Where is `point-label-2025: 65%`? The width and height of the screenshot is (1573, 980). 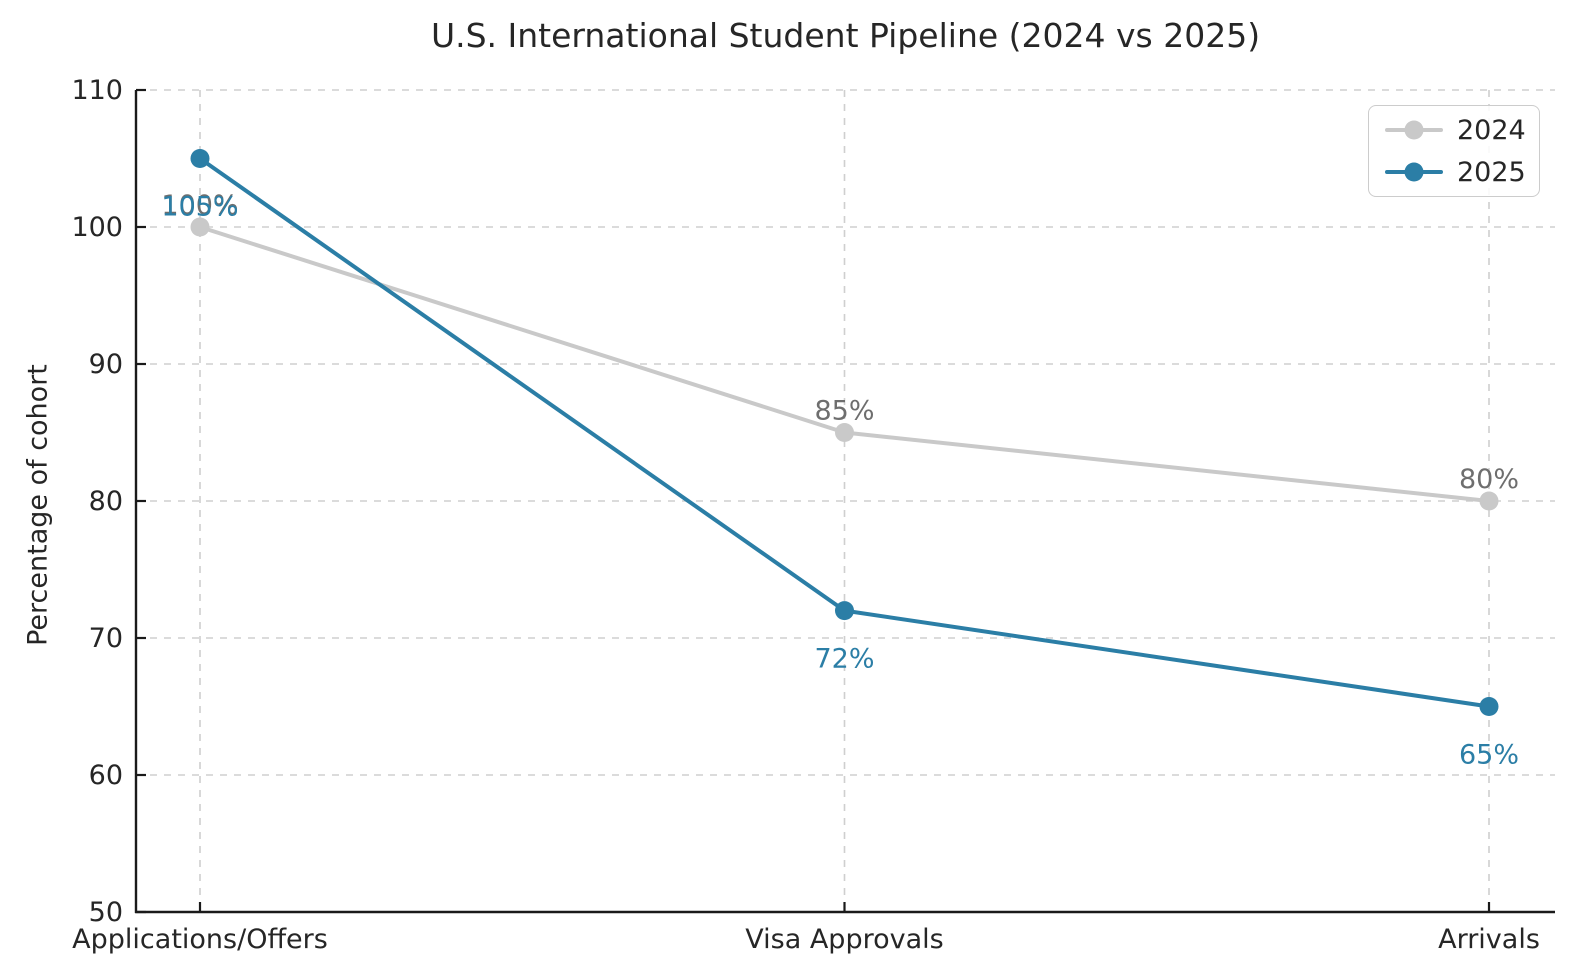
point-label-2025: 65% is located at coordinates (1489, 755).